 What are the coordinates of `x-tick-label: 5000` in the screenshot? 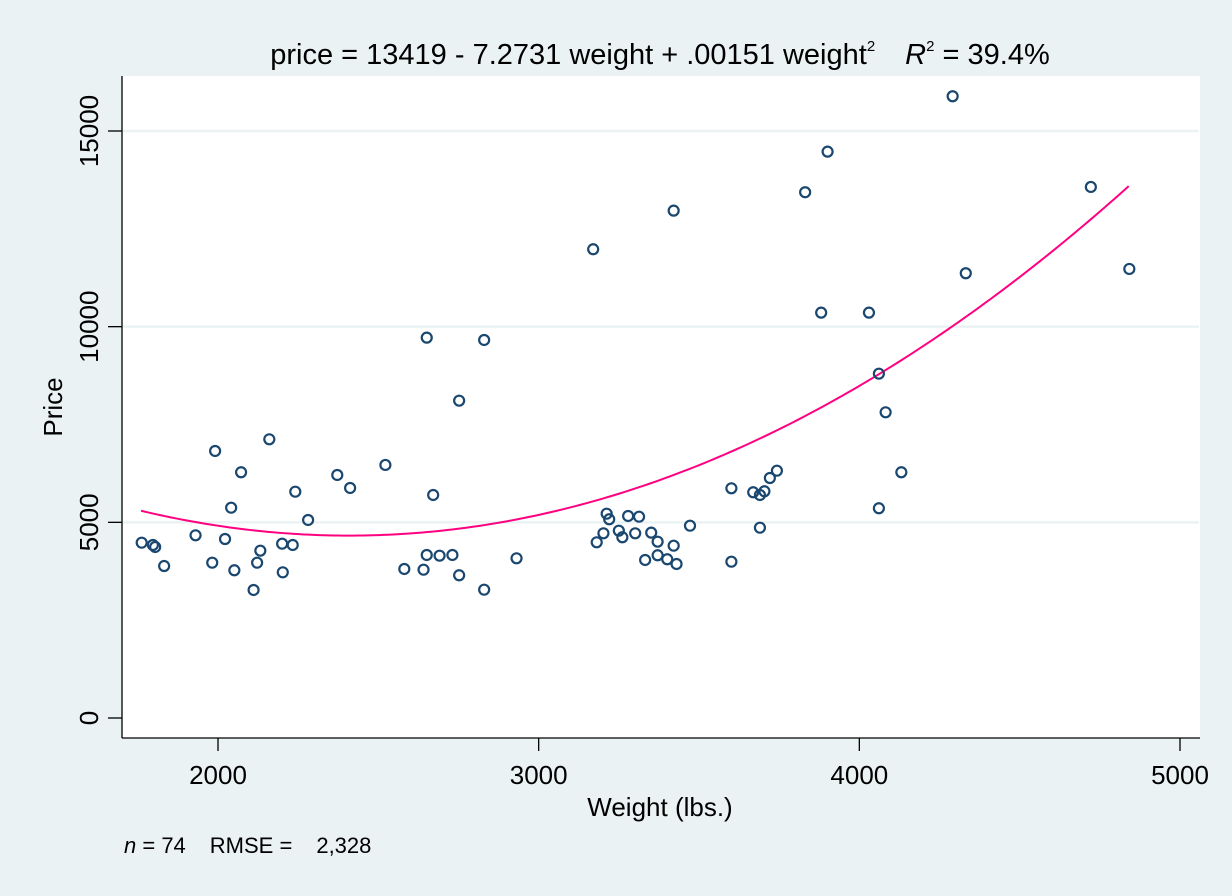 It's located at (1180, 775).